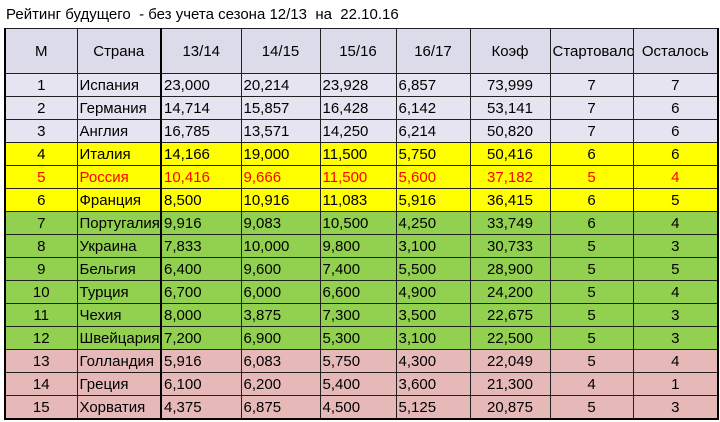 This screenshot has height=422, width=720. I want to click on column-header-season-16-17: 16/17, so click(433, 51).